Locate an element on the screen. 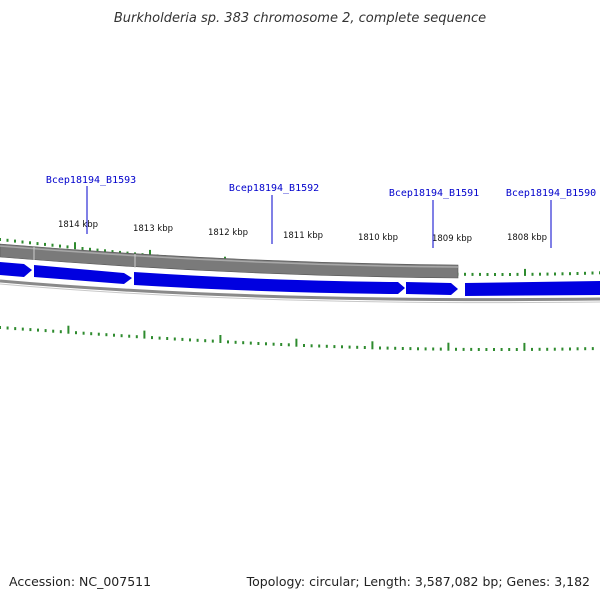  gene-label-b1591: Bcep18194_B1591 is located at coordinates (434, 193).